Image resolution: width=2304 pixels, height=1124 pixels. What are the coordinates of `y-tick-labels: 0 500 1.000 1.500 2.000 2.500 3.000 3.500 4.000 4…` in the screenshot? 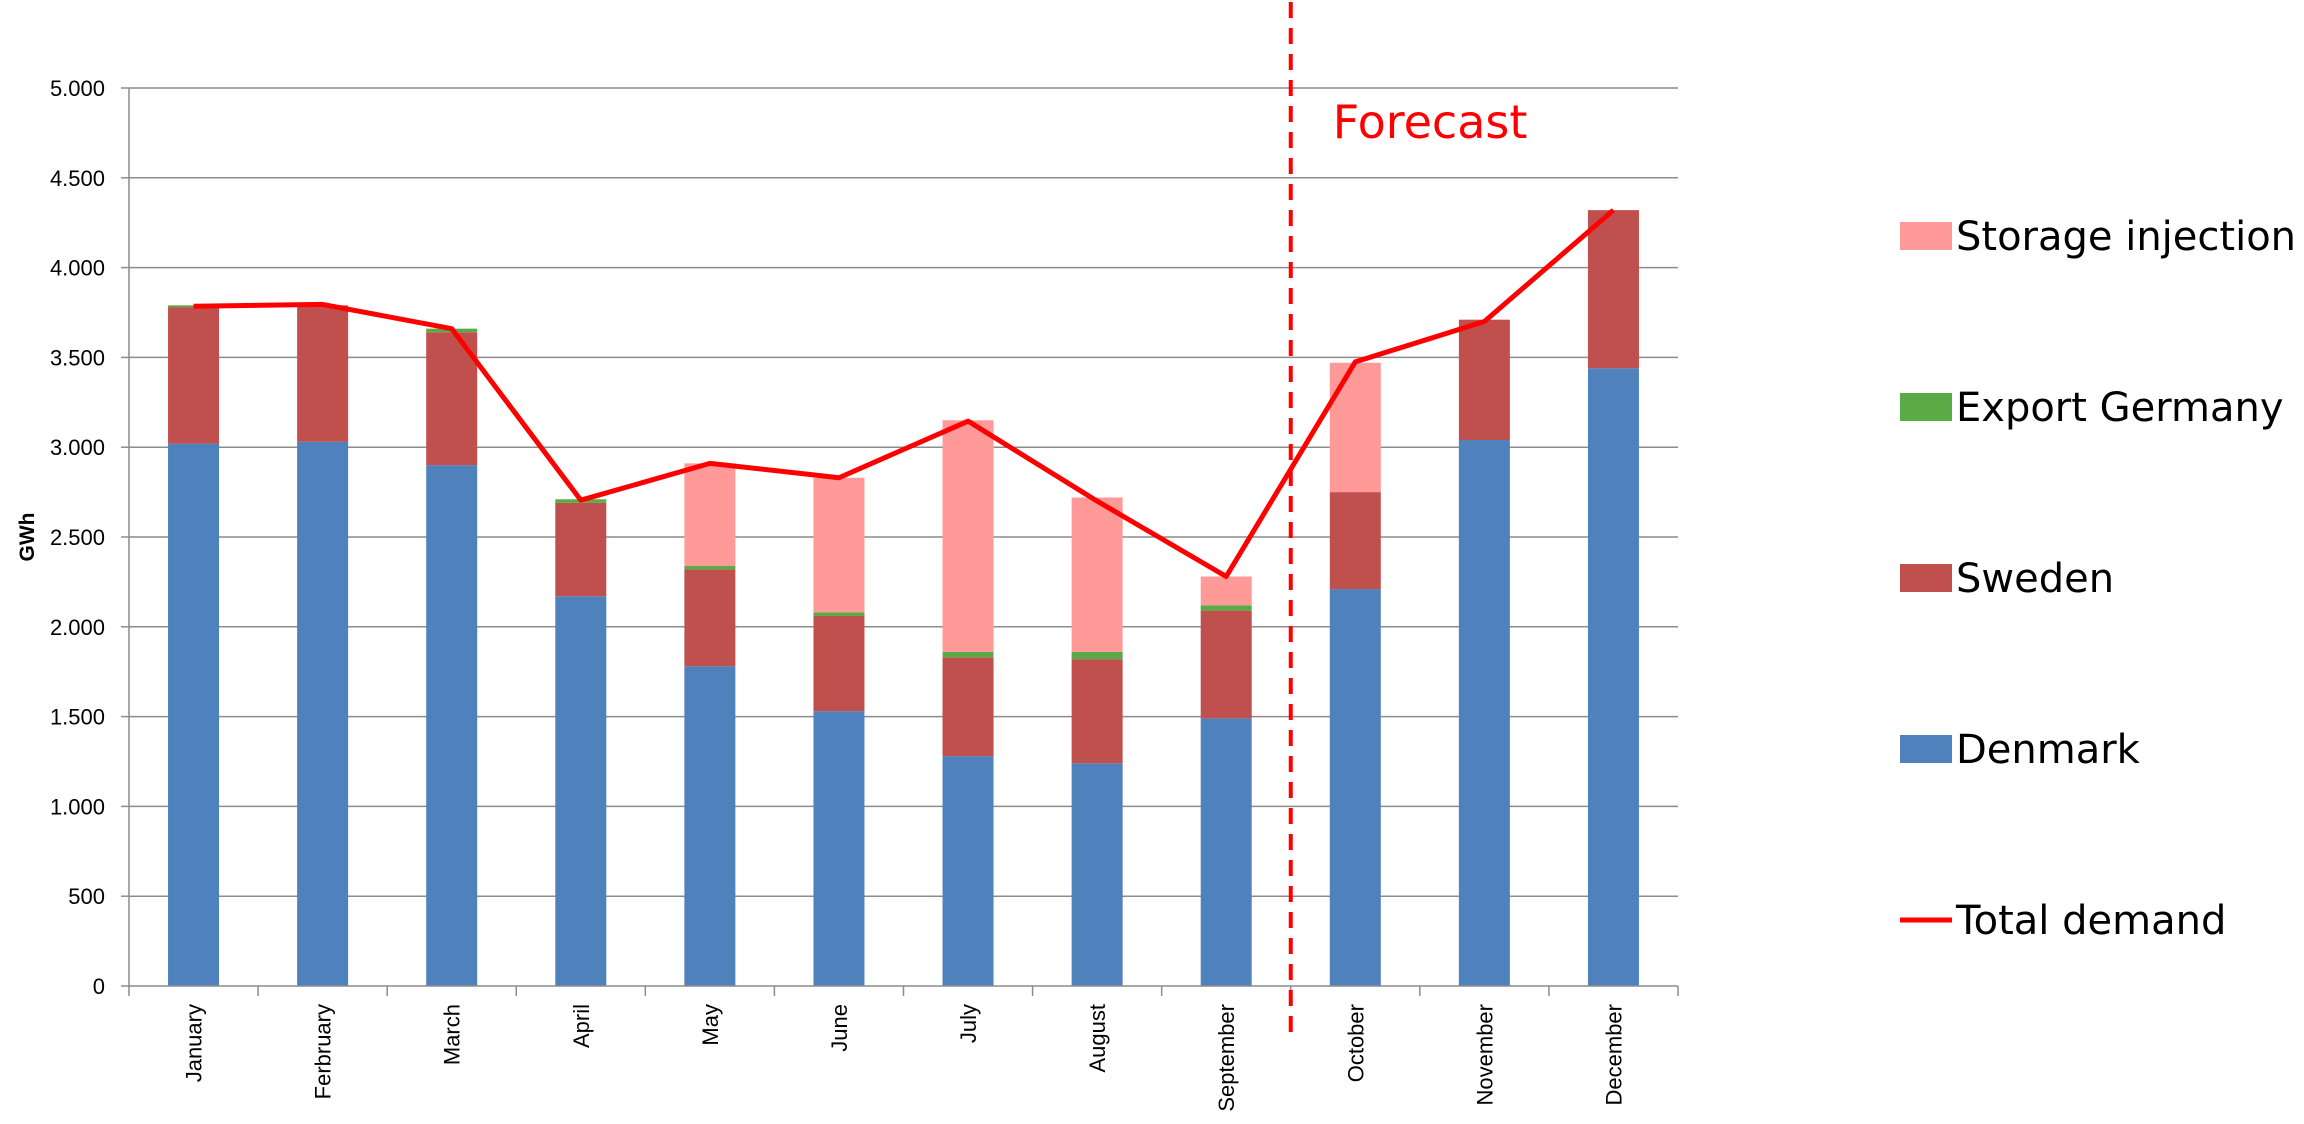 It's located at (77, 537).